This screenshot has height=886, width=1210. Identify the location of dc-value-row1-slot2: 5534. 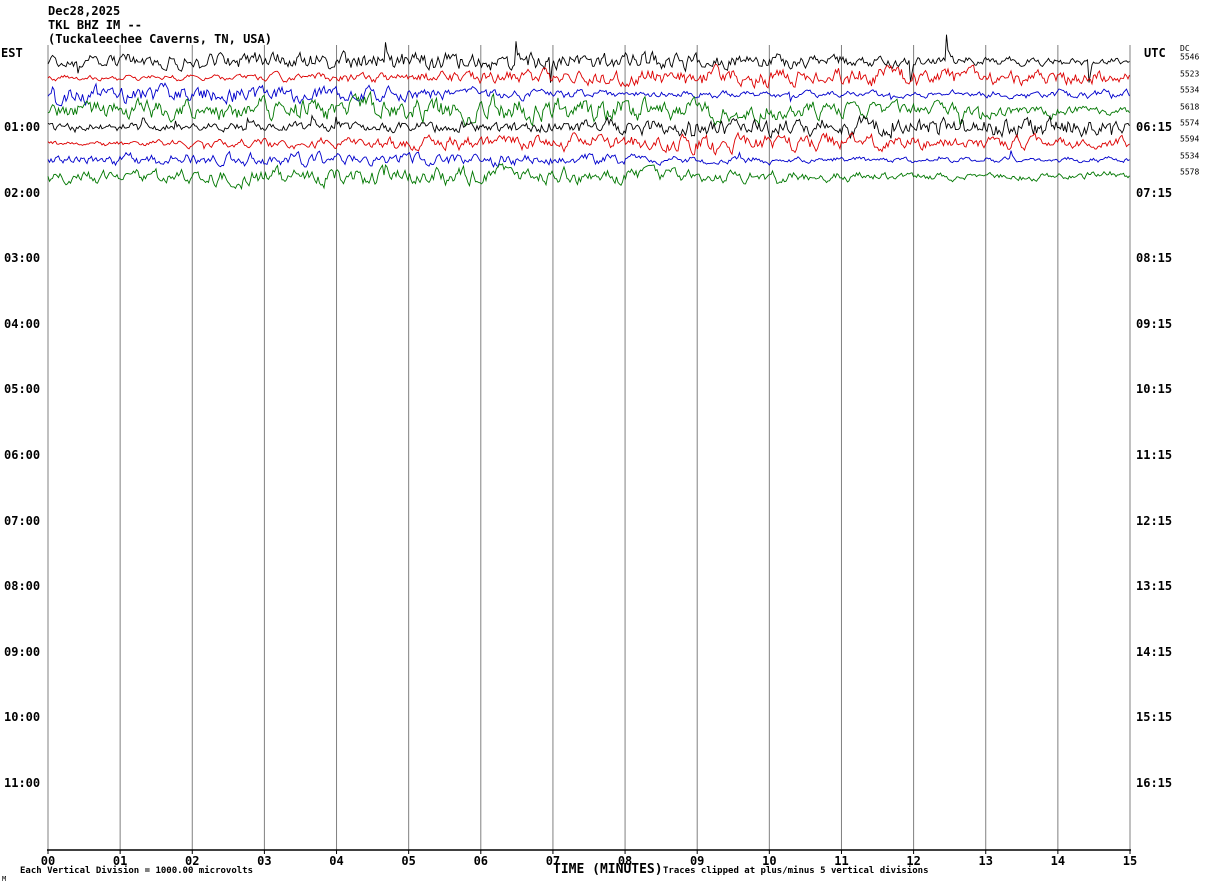
(1190, 156).